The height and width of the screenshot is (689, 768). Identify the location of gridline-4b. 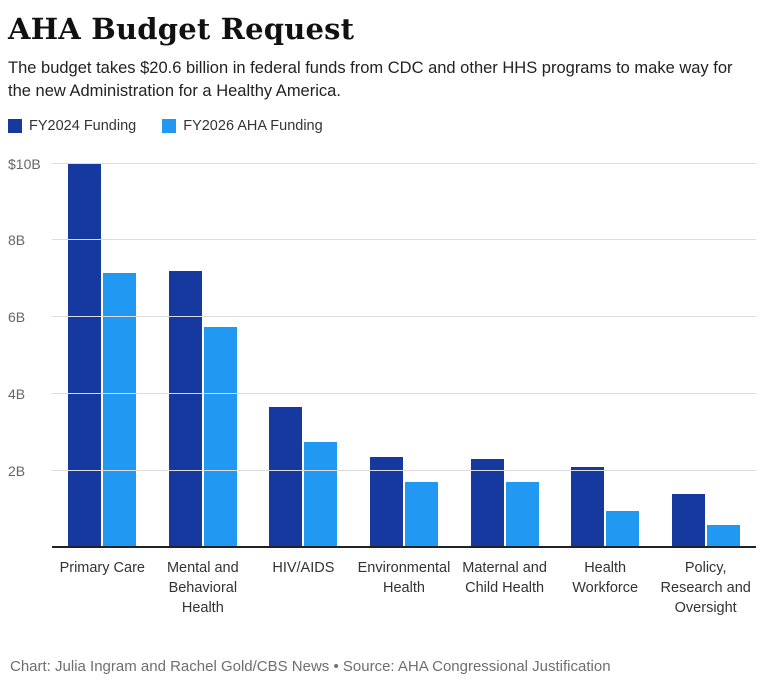
(404, 393).